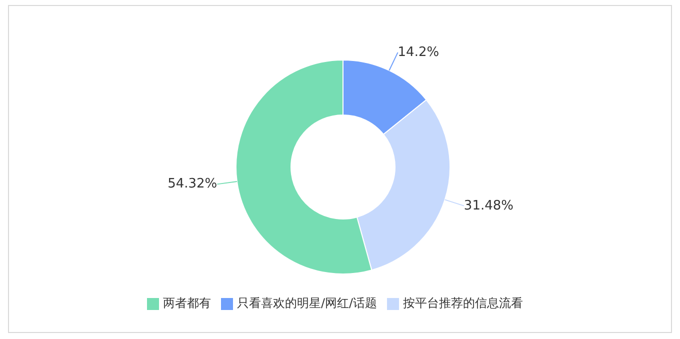 This screenshot has width=680, height=339. What do you see at coordinates (193, 184) in the screenshot?
I see `data-label: 54.32%` at bounding box center [193, 184].